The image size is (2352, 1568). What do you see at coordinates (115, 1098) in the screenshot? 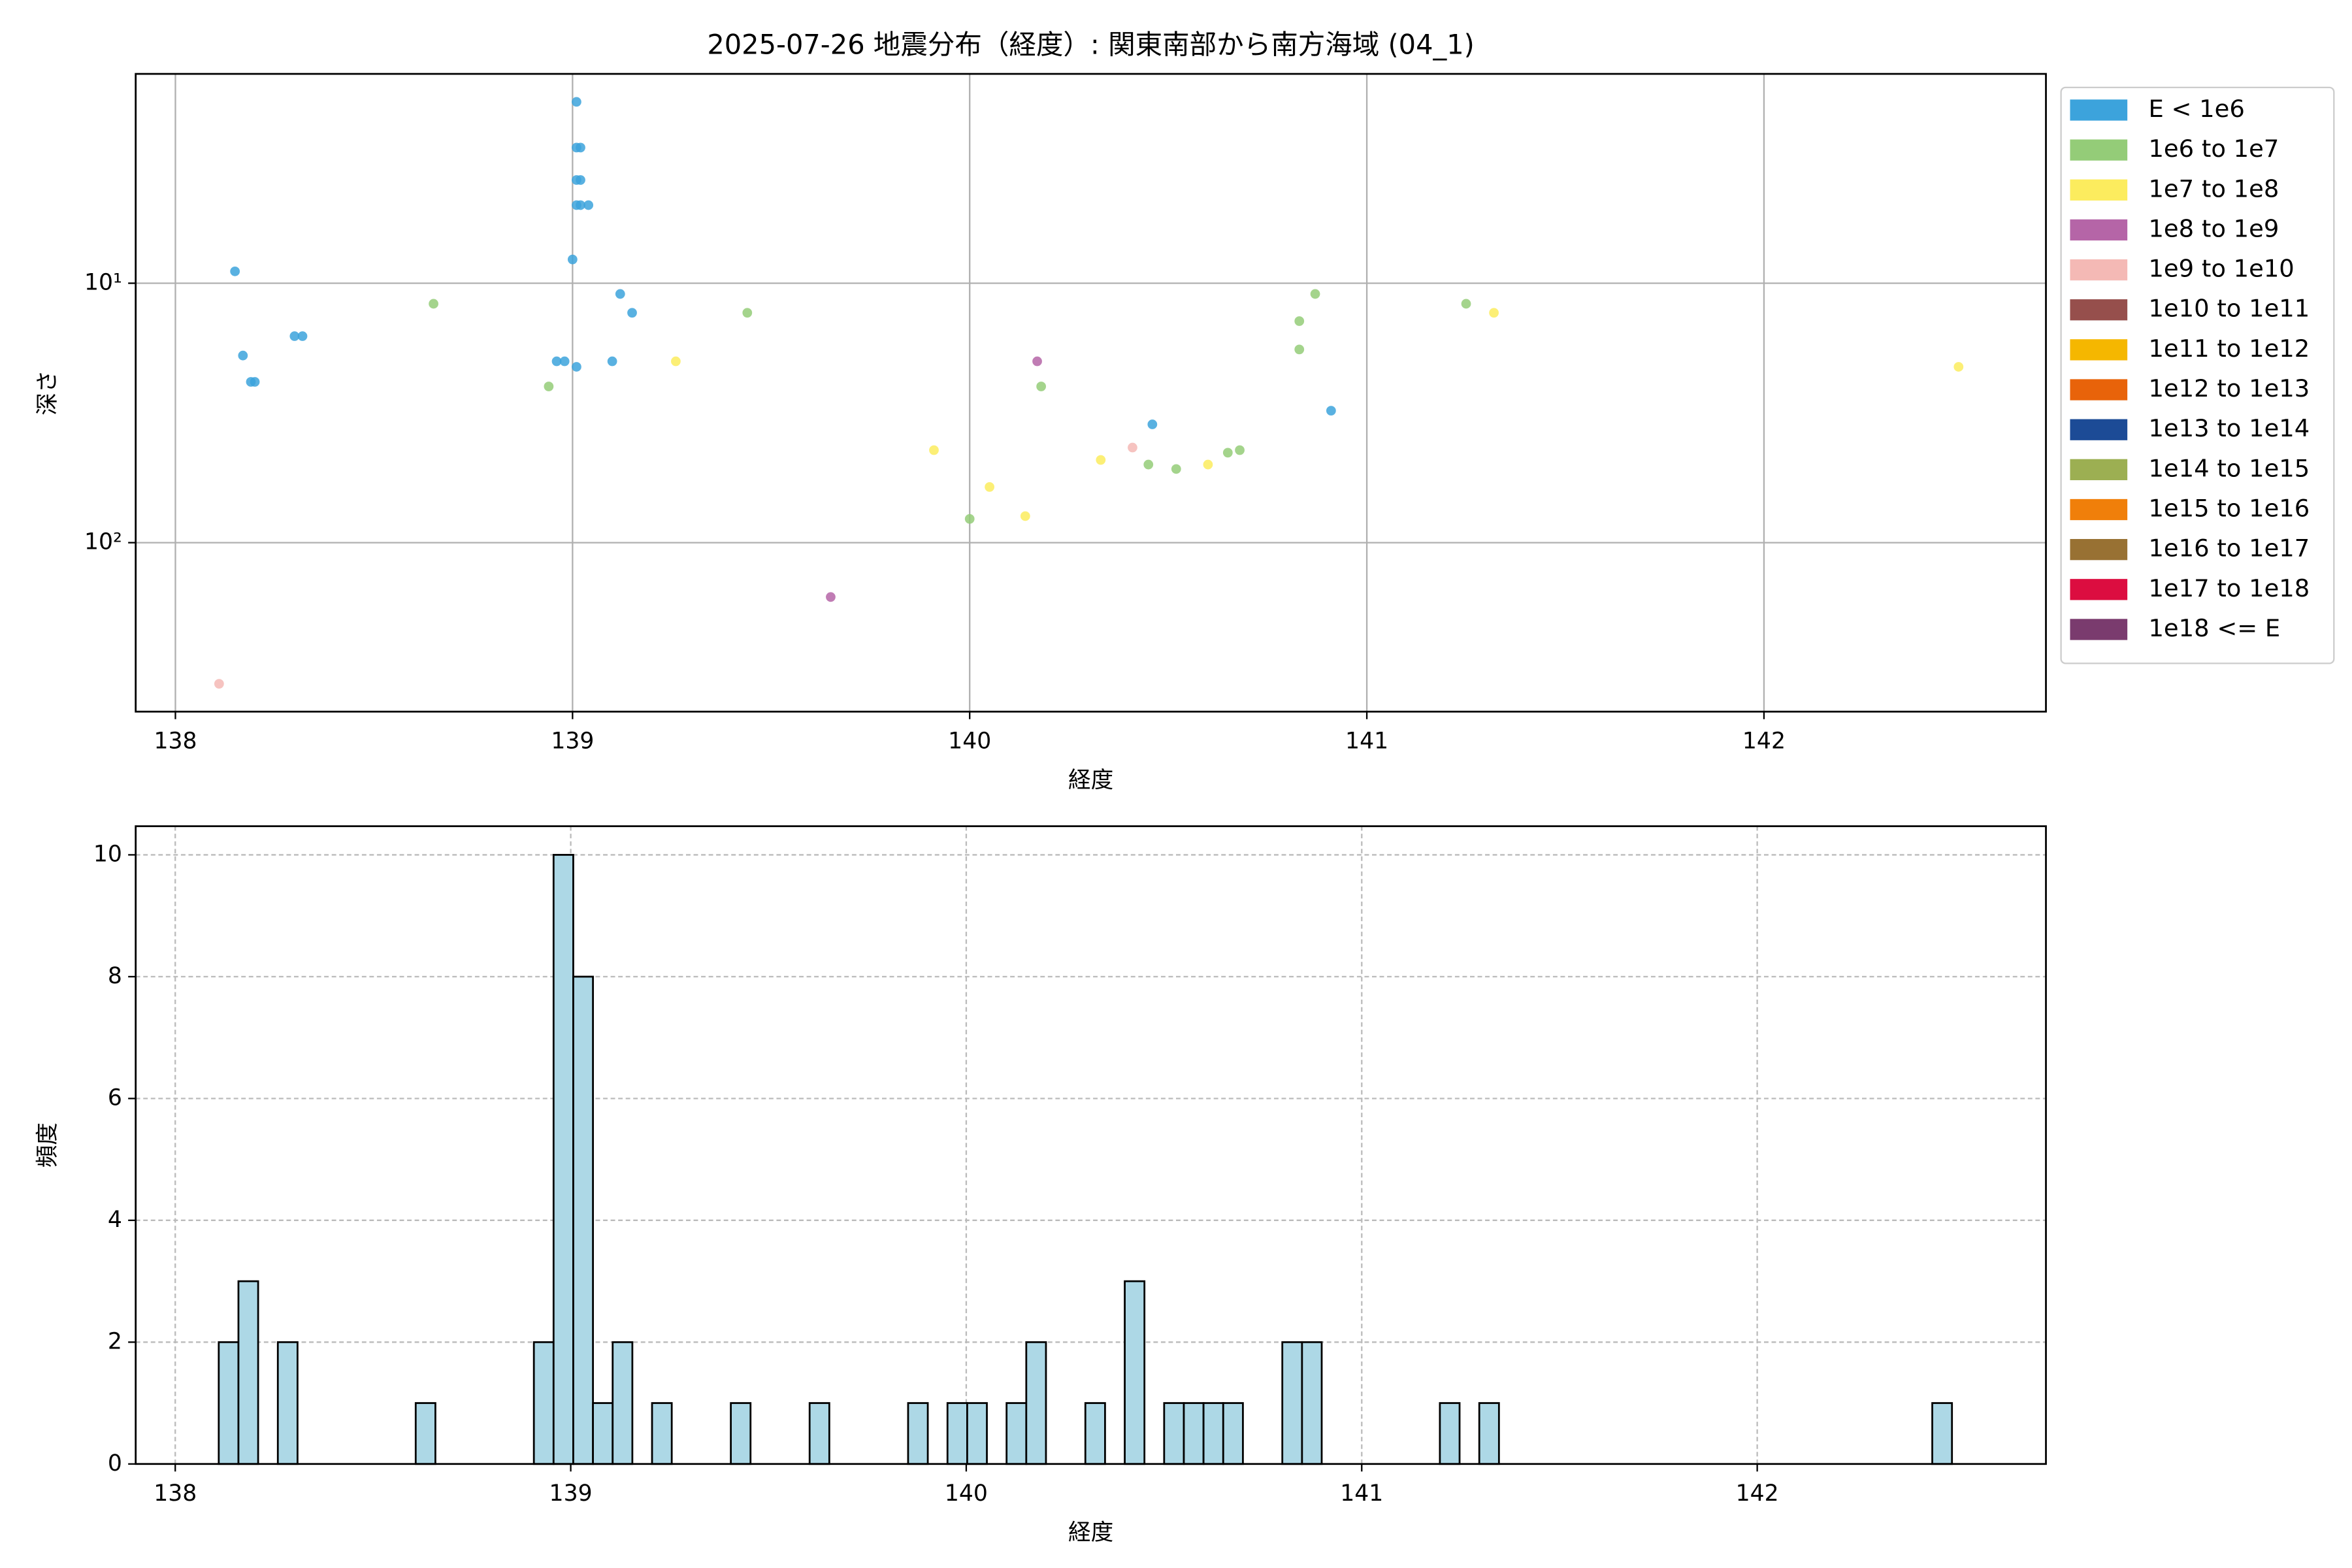
I see `y-tick-label: 6` at bounding box center [115, 1098].